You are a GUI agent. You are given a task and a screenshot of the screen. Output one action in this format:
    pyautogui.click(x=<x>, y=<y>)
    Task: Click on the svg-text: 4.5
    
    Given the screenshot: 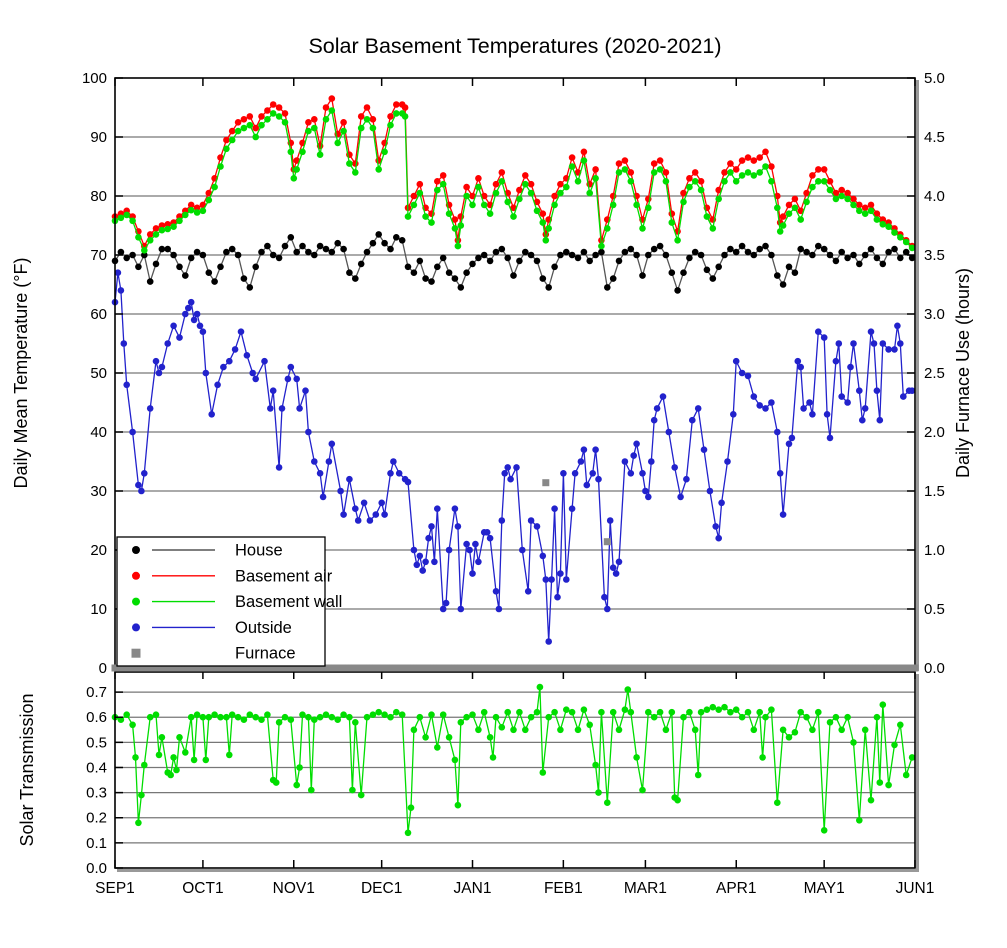 What is the action you would take?
    pyautogui.click(x=934, y=137)
    